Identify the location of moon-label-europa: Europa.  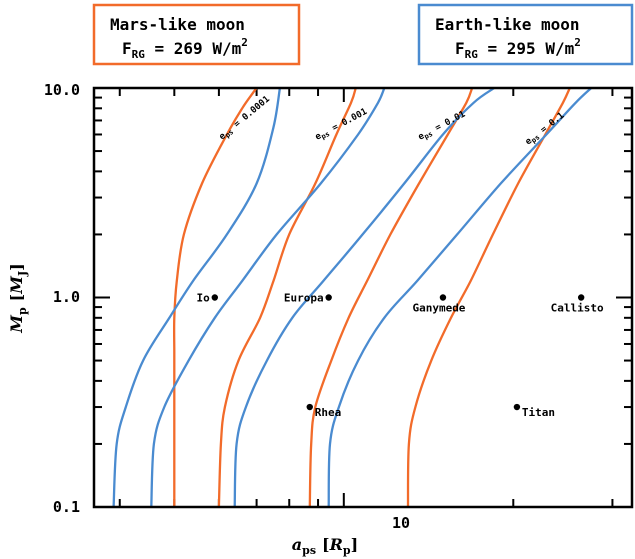
(304, 298).